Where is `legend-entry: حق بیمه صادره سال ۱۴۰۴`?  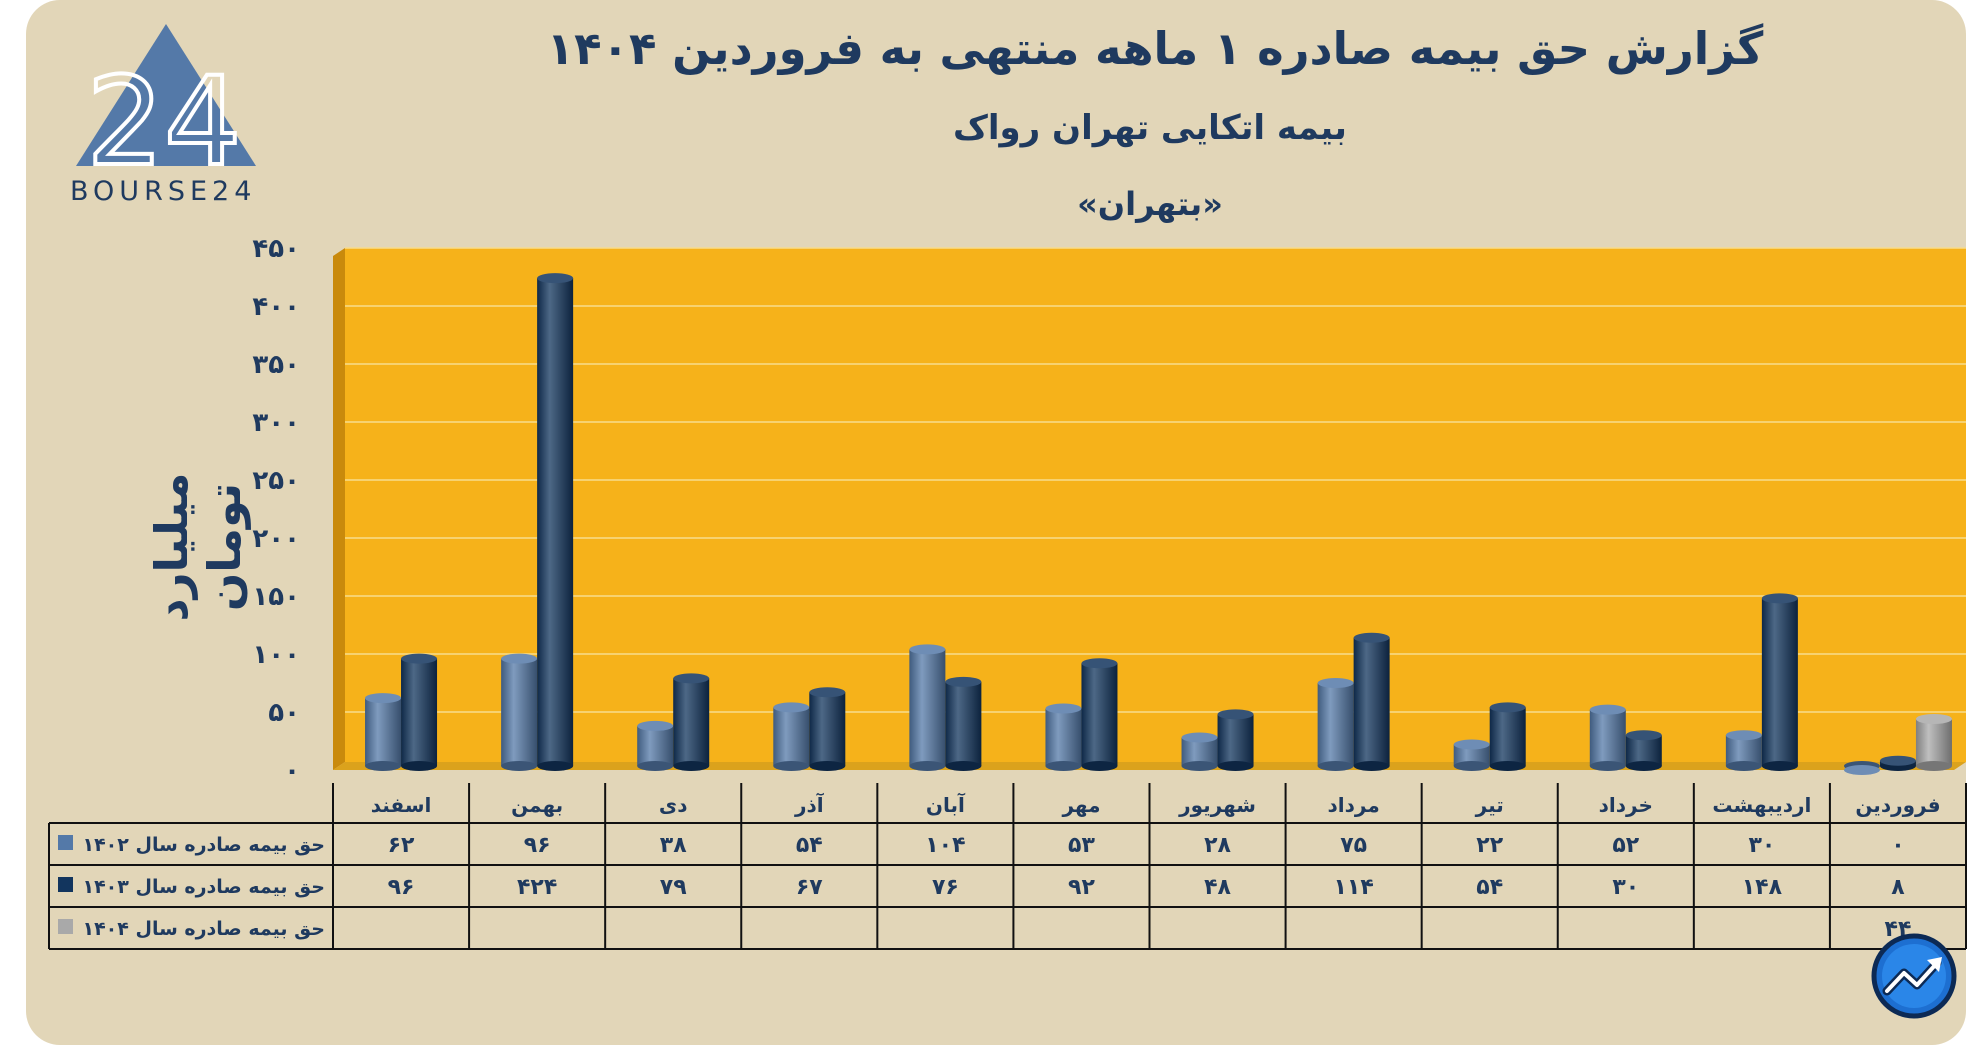
legend-entry: حق بیمه صادره سال ۱۴۰۴ is located at coordinates (203, 929).